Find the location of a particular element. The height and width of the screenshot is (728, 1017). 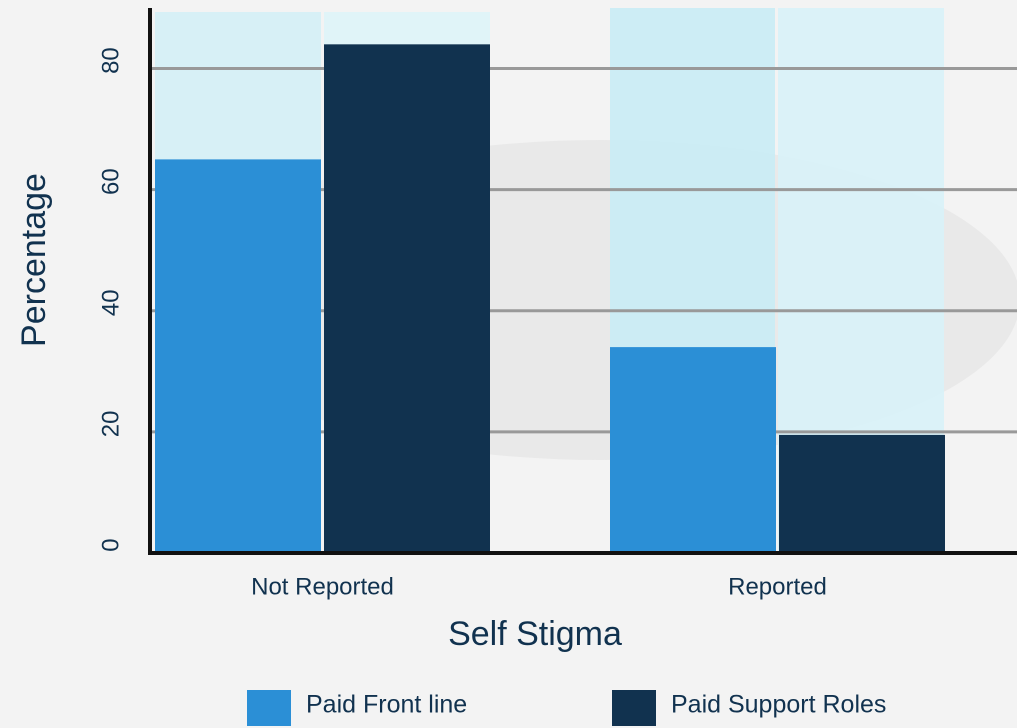

y-tick-label: 0 is located at coordinates (110, 544).